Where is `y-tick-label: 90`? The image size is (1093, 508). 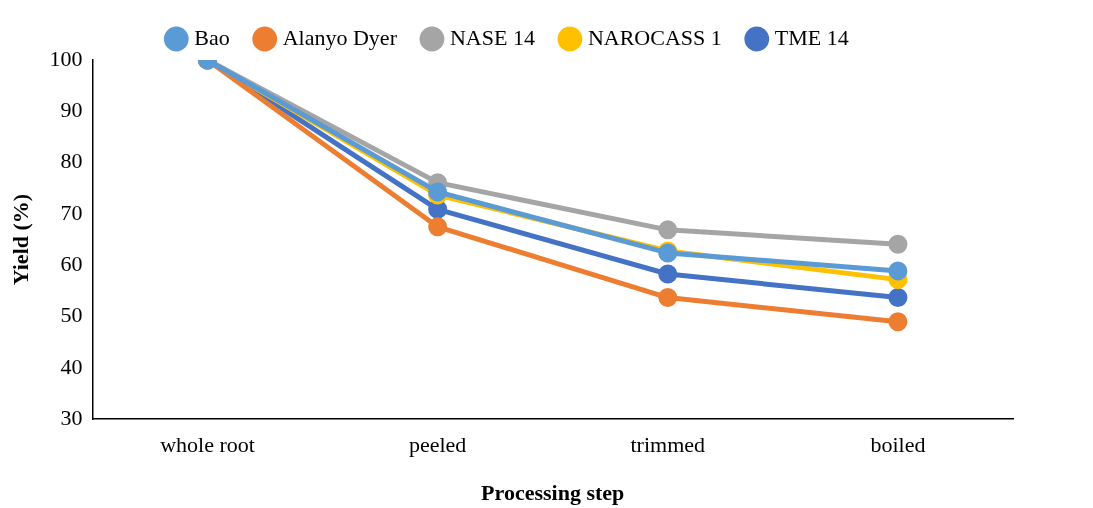 y-tick-label: 90 is located at coordinates (71, 110).